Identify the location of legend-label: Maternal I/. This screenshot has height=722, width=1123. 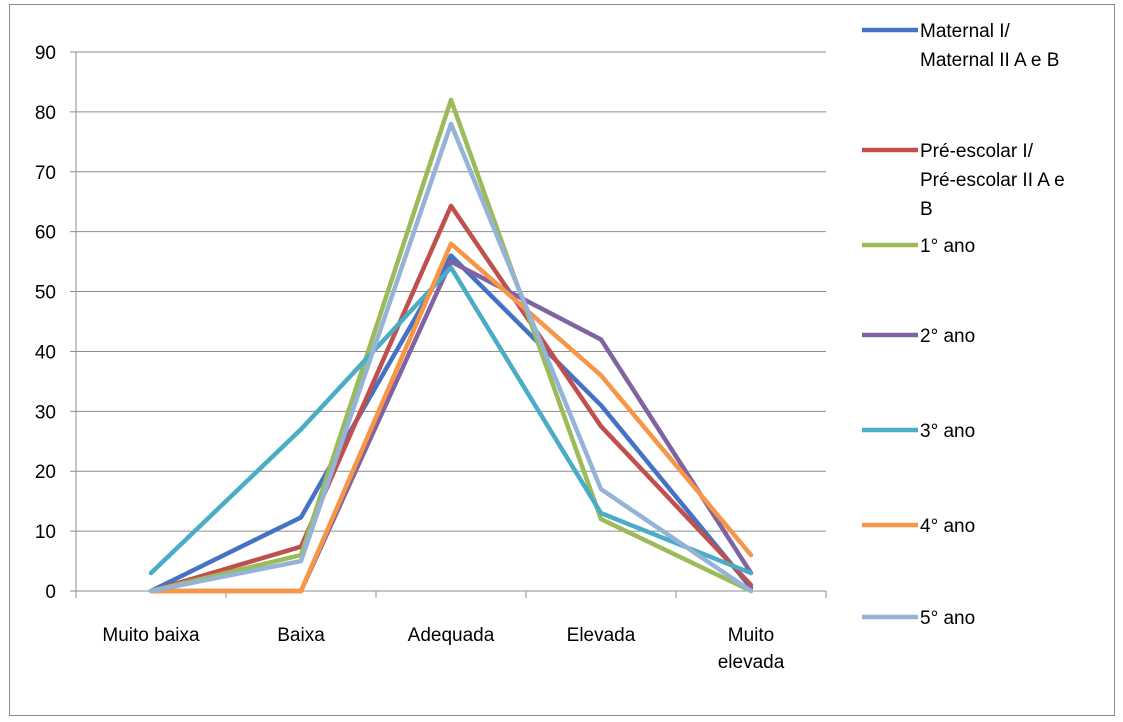
(965, 31).